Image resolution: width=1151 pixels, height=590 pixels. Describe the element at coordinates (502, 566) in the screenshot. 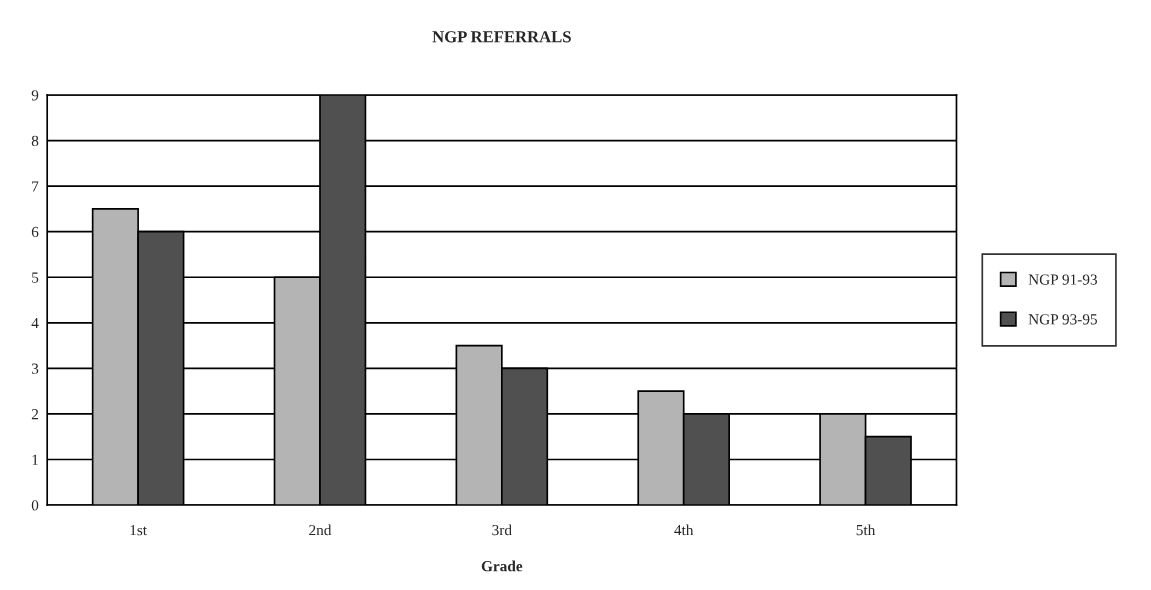

I see `x-axis-title: Grade` at that location.